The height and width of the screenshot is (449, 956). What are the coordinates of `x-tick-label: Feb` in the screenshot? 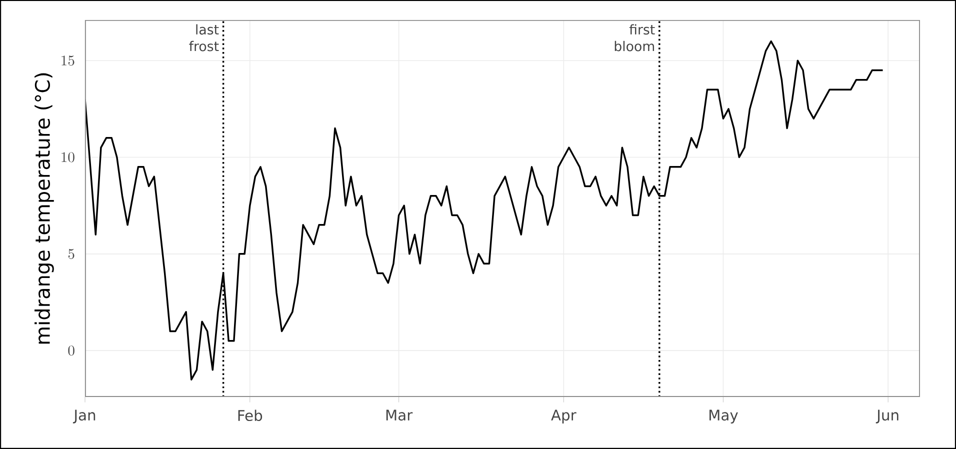 It's located at (250, 416).